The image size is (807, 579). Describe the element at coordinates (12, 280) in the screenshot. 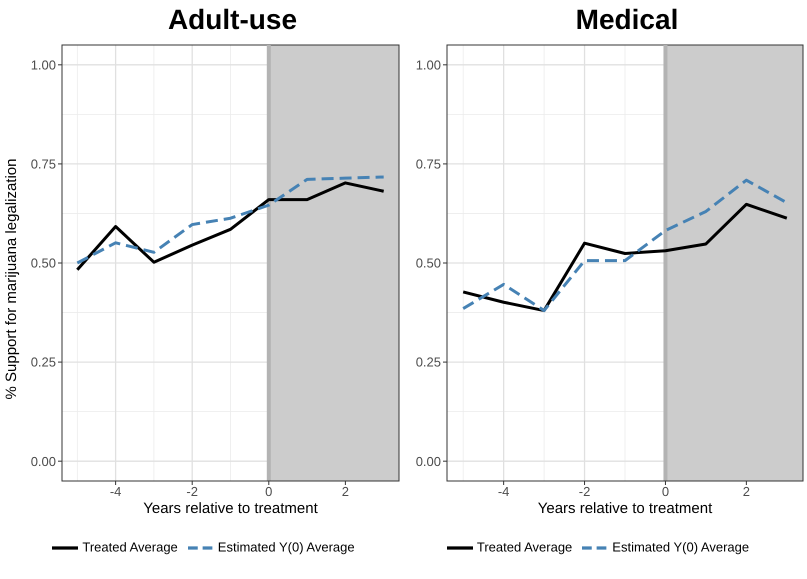

I see `y-axis-title: % Support for marijuana legalization` at that location.